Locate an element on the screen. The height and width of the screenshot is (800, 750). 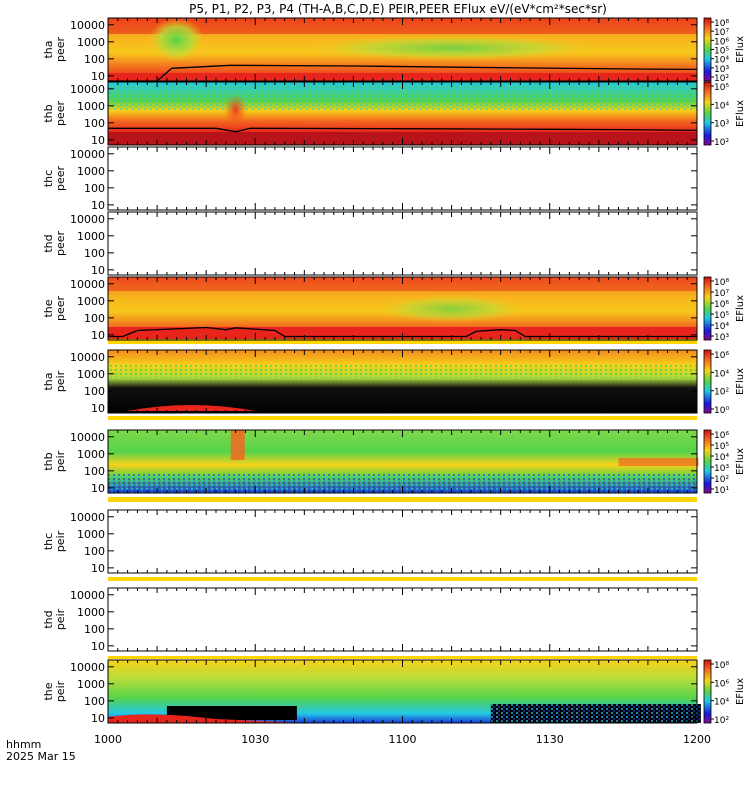
x-tick-label: 1100 is located at coordinates (403, 739).